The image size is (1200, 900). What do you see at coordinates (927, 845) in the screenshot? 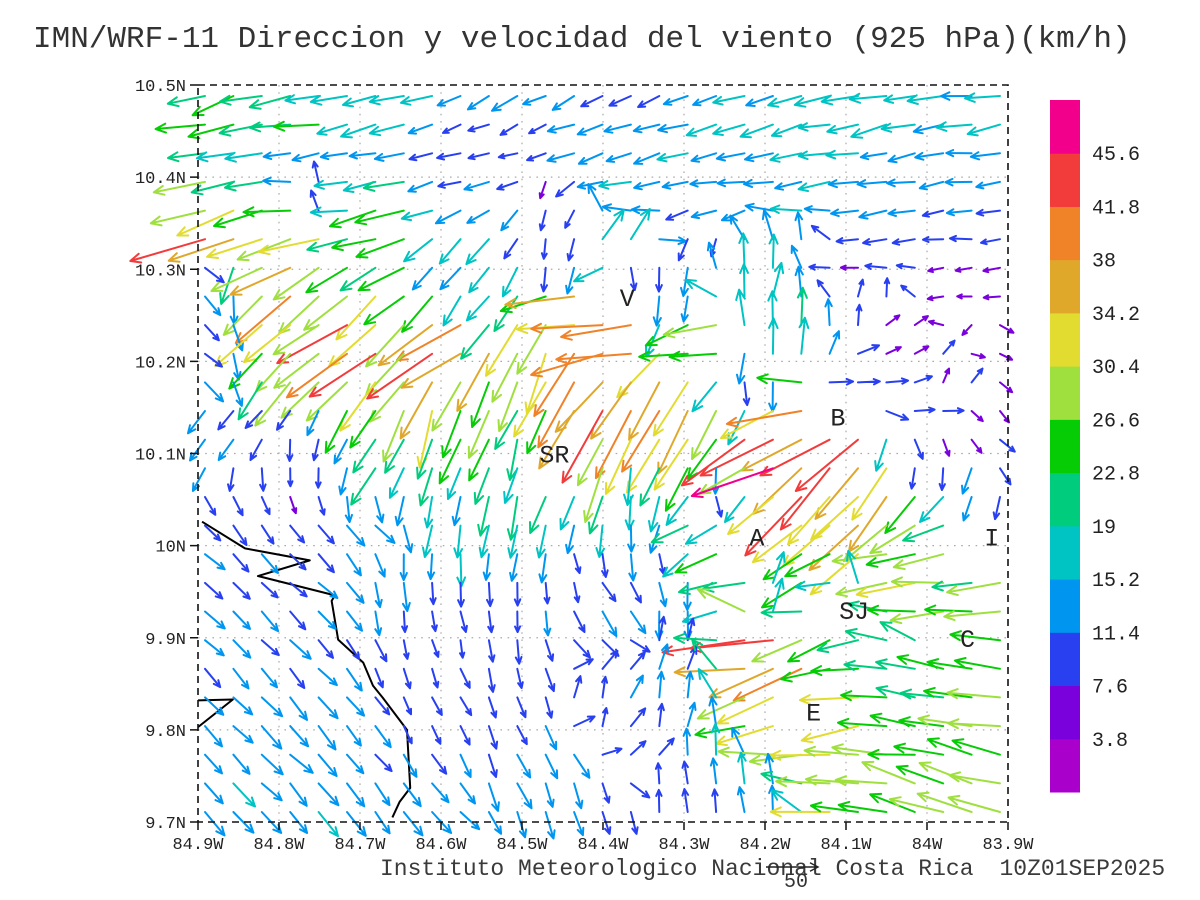
I see `lon-tick-label: 84W` at bounding box center [927, 845].